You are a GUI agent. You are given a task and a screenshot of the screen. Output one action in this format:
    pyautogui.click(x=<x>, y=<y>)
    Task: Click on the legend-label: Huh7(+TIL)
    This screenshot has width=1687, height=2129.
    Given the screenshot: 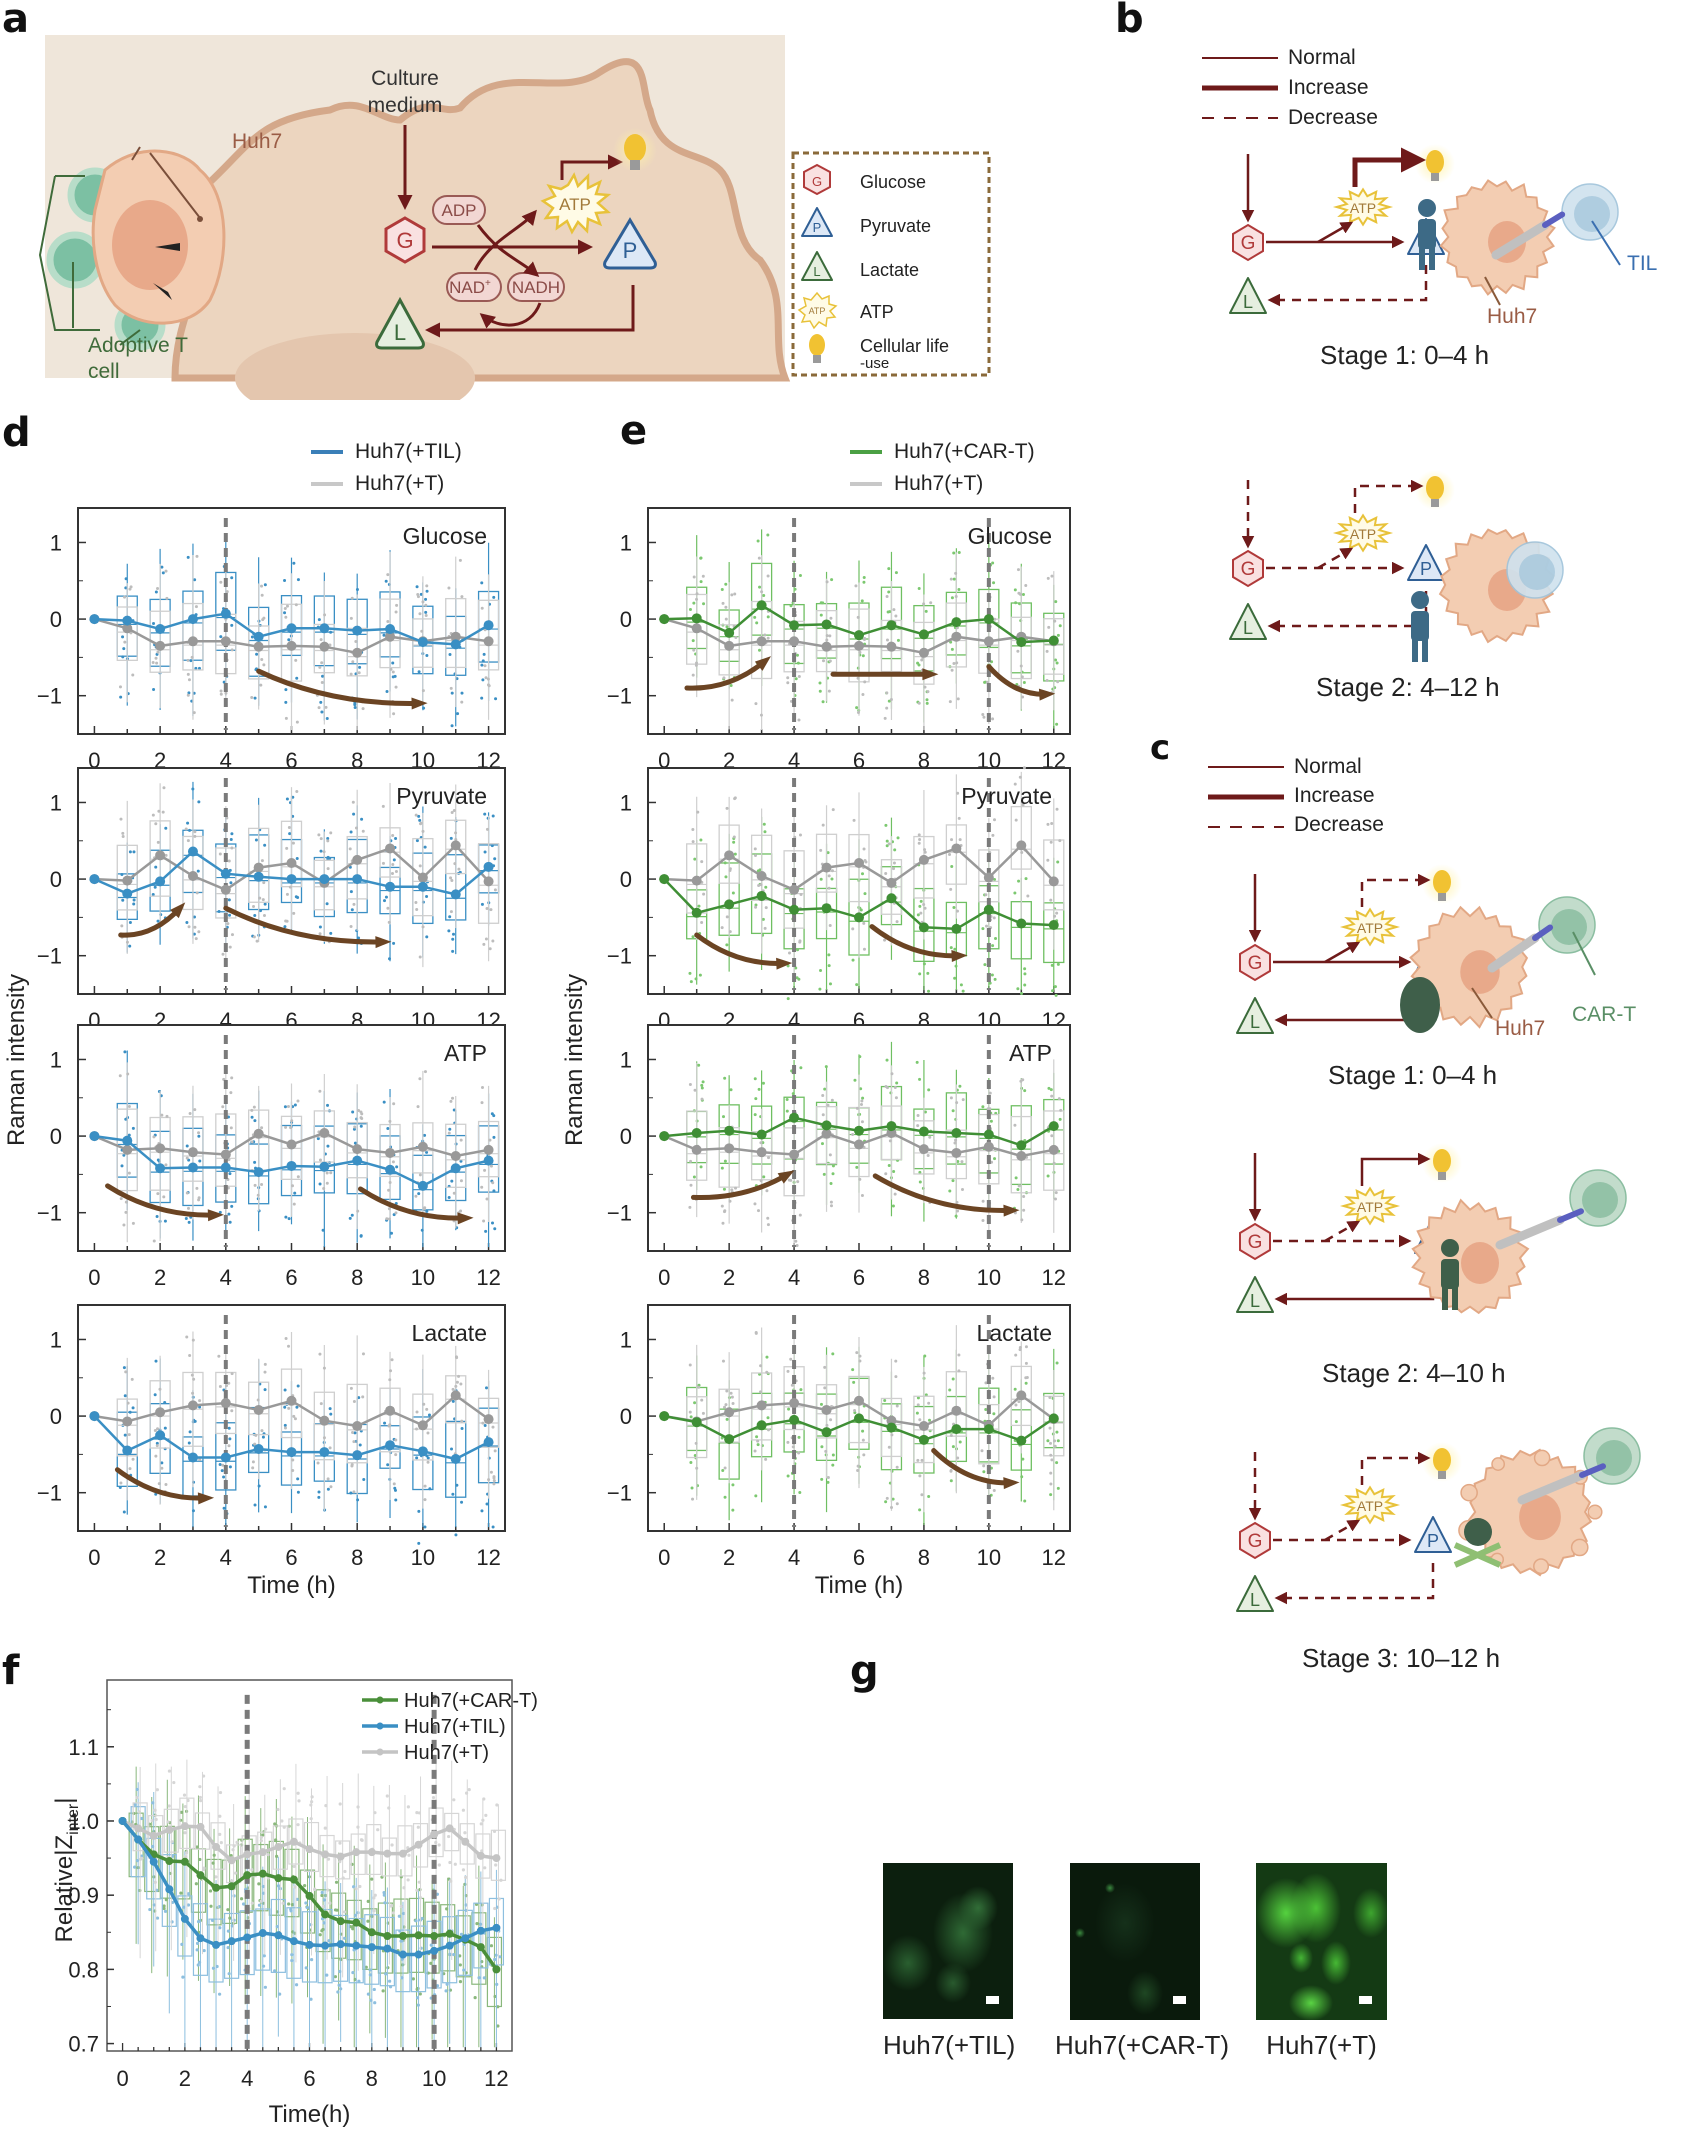 What is the action you would take?
    pyautogui.click(x=455, y=1727)
    